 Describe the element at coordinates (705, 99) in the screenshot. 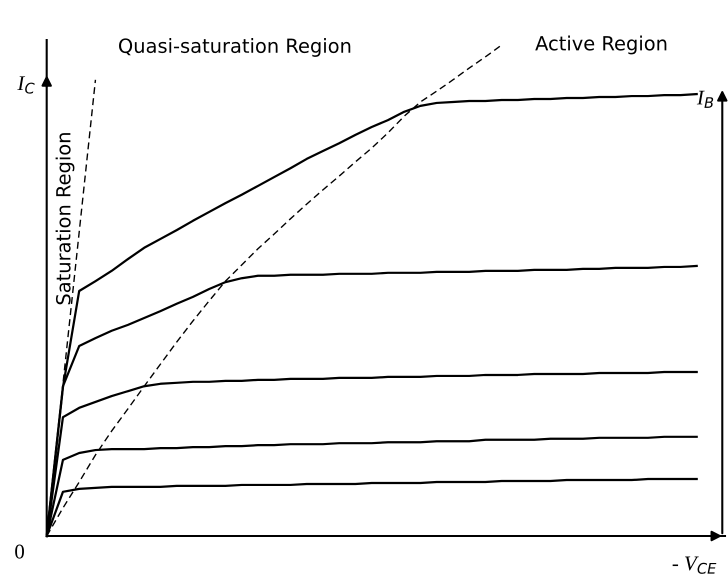

I see `annotation: I$_{B}$` at that location.